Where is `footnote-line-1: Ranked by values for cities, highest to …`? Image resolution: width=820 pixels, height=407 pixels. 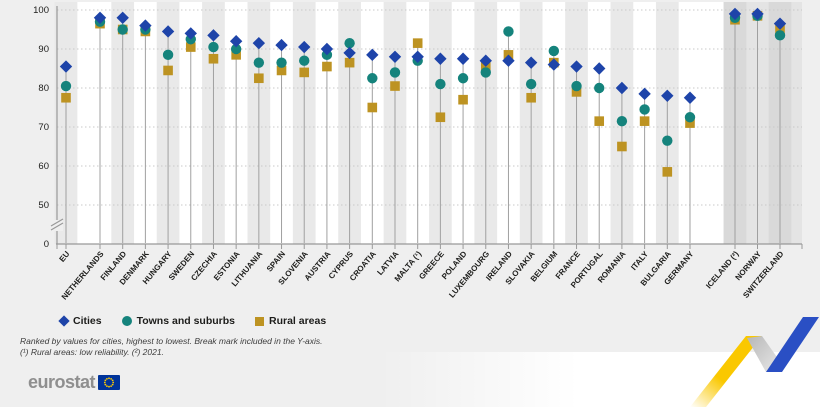 footnote-line-1: Ranked by values for cities, highest to … is located at coordinates (171, 341).